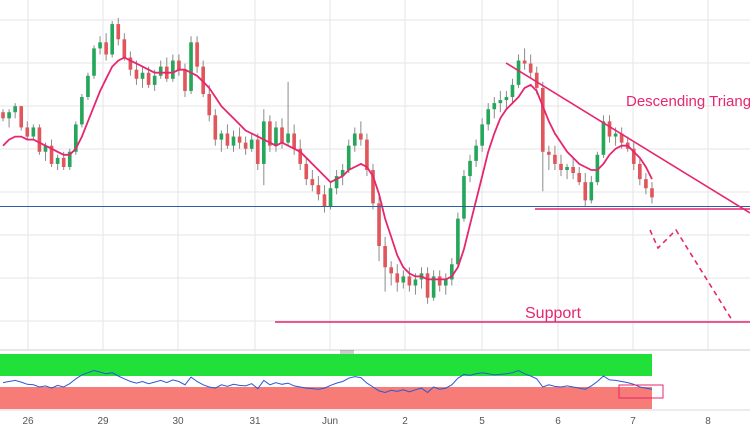  Describe the element at coordinates (553, 313) in the screenshot. I see `support-label: Support` at that location.